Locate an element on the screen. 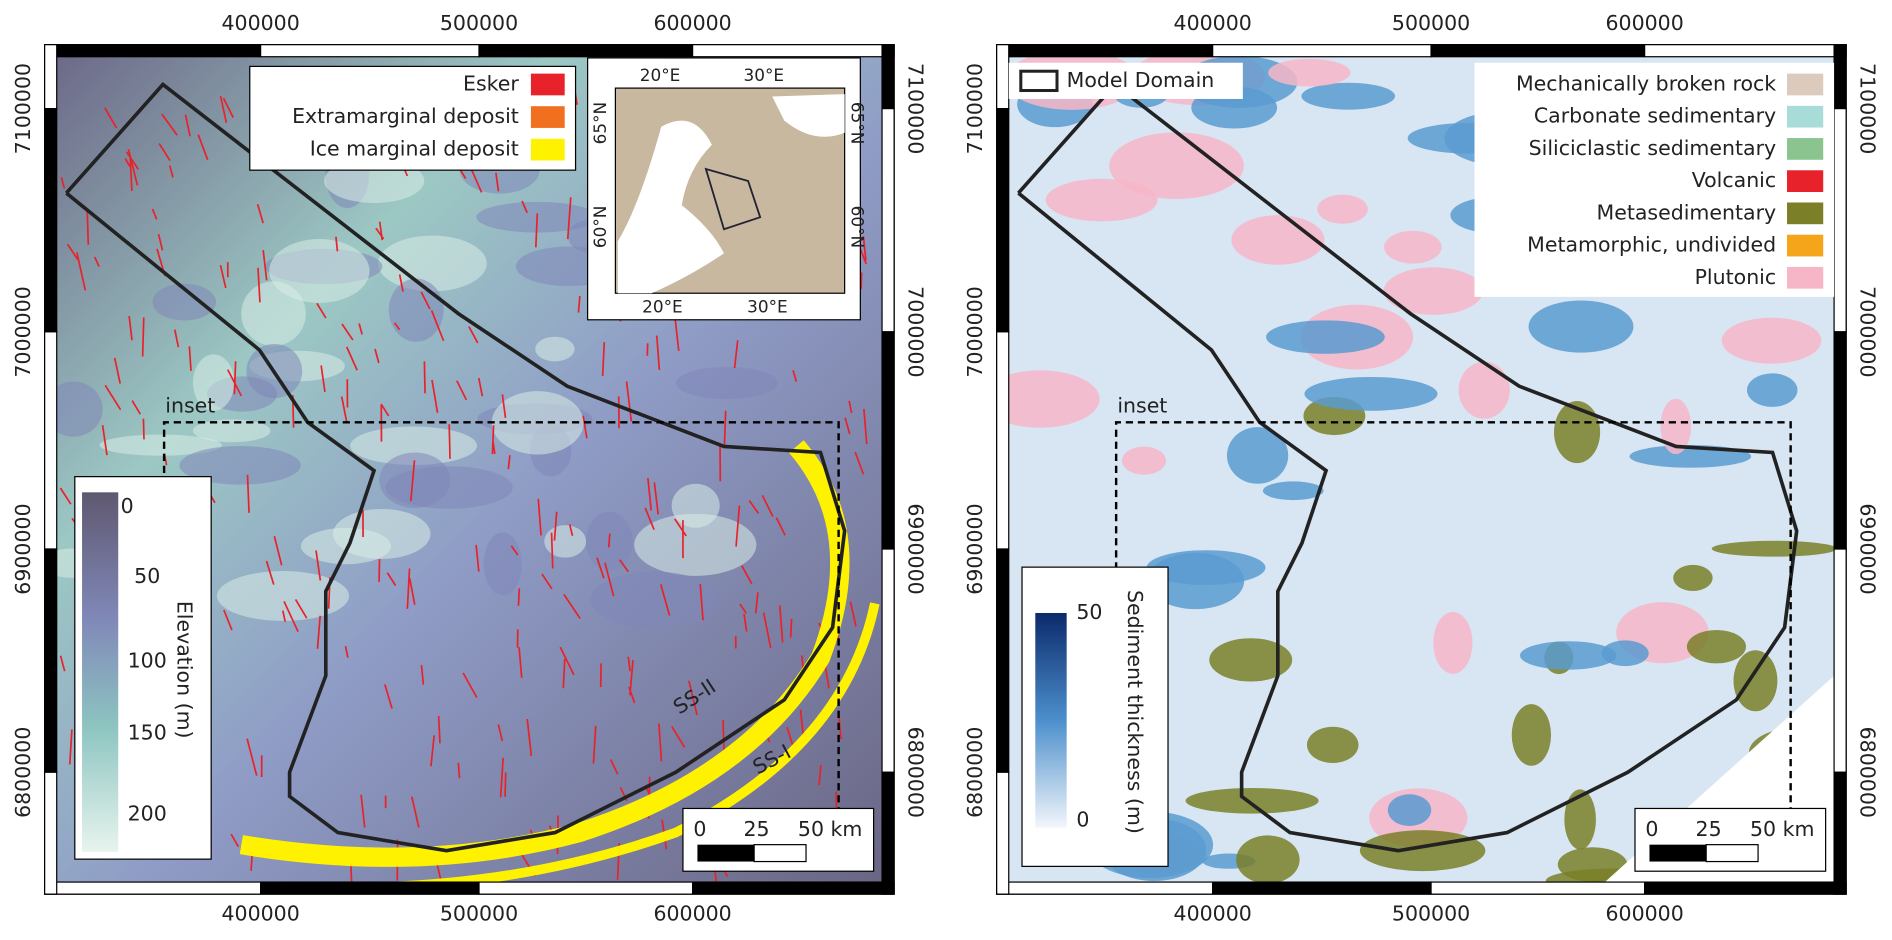  colorbar-tick: 150 is located at coordinates (147, 733).